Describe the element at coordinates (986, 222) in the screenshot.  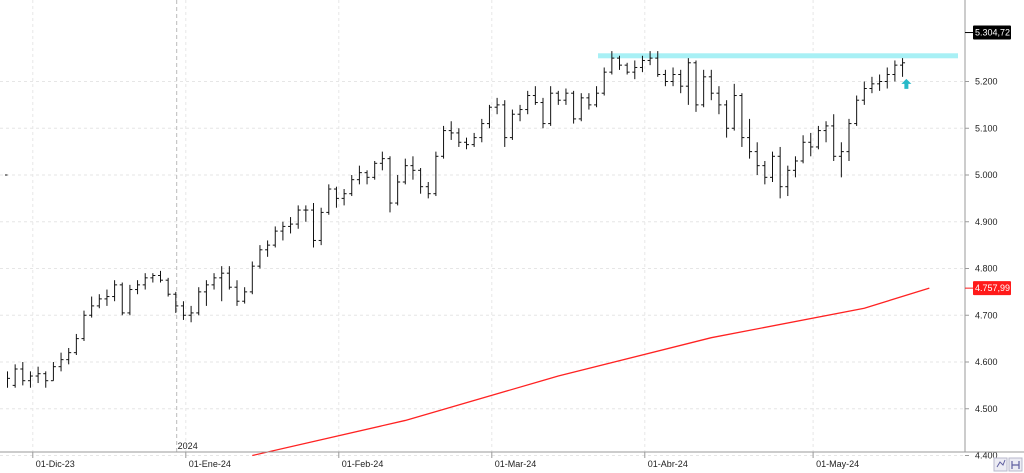
I see `y-tick-label: 4.900` at that location.